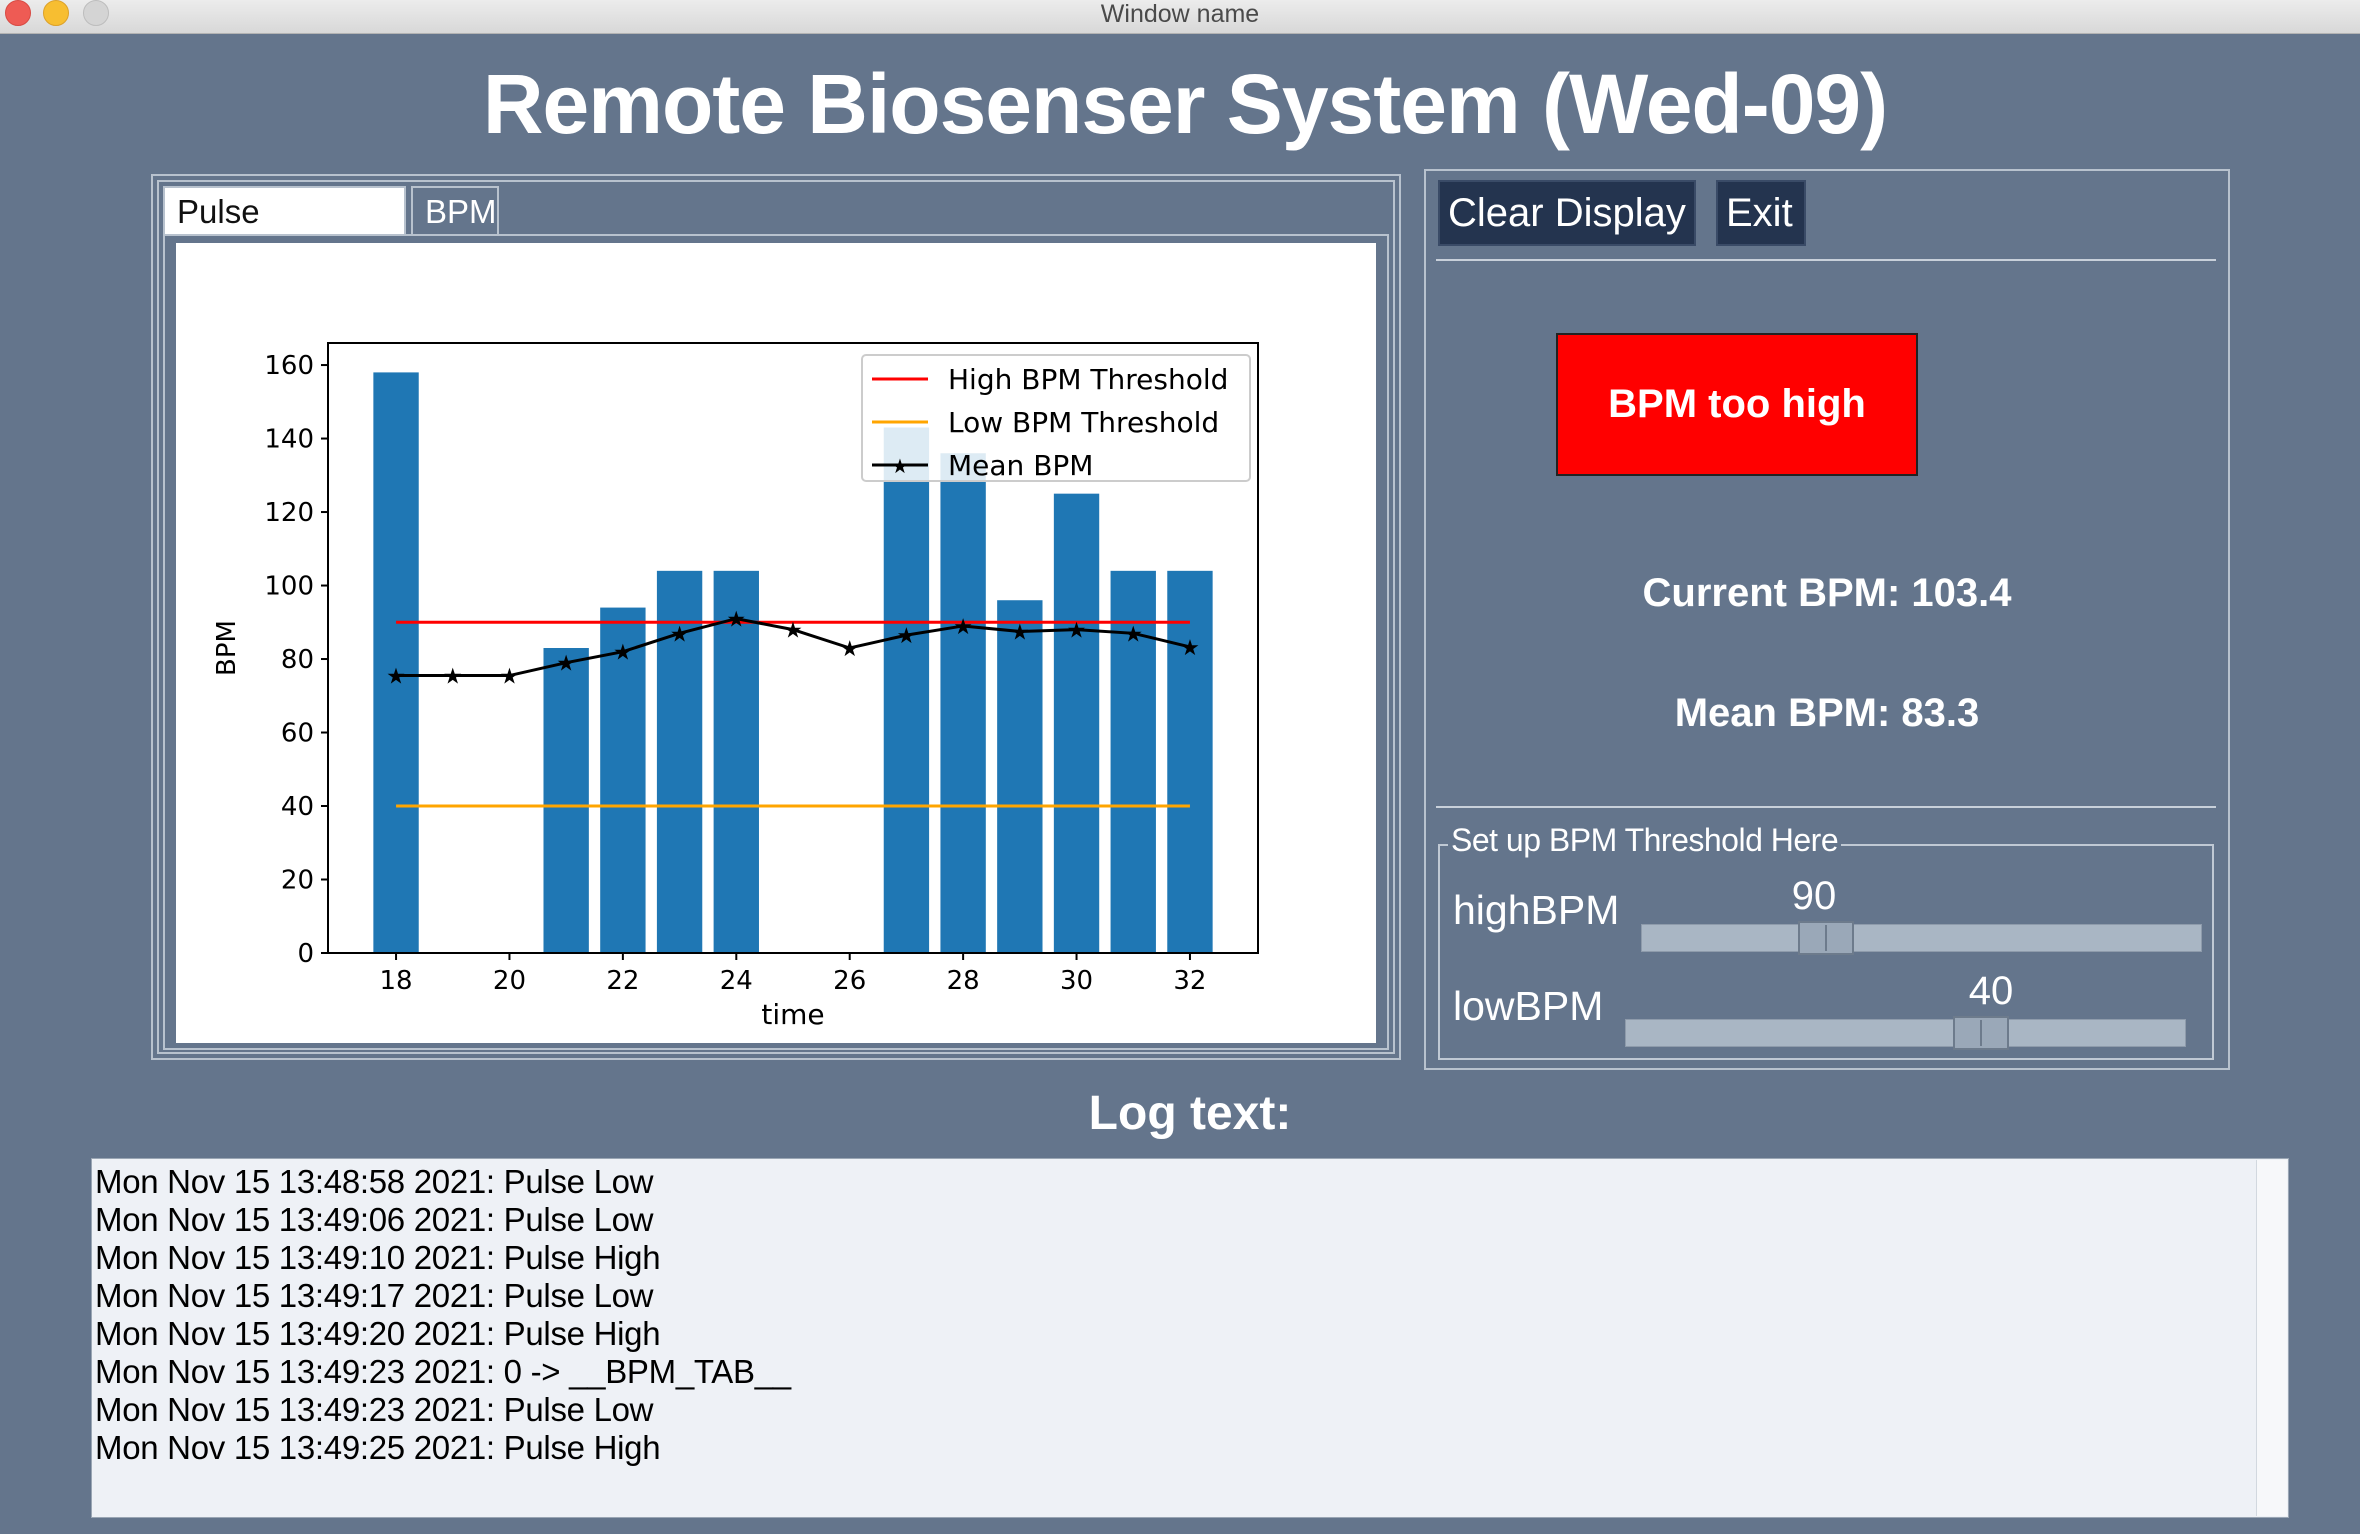 The height and width of the screenshot is (1534, 2360). I want to click on low-bpm-label: lowBPM, so click(1528, 1006).